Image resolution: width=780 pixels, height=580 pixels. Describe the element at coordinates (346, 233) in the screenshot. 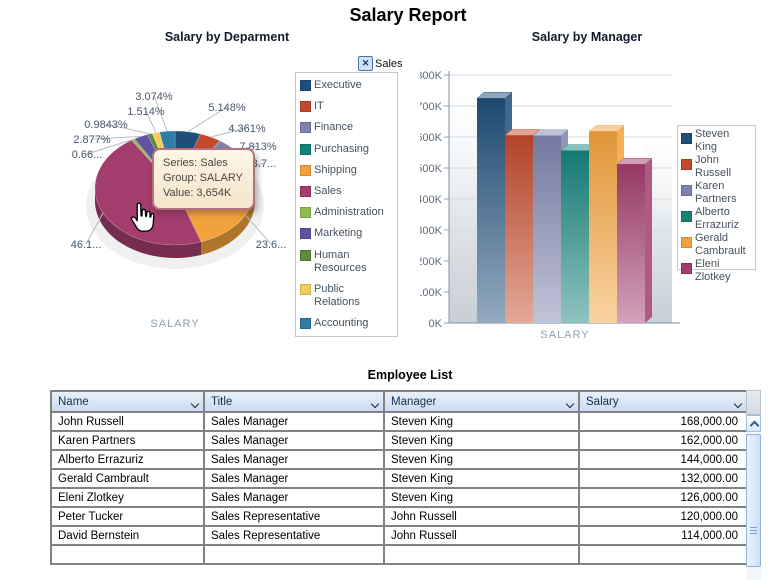

I see `legend-item-marketing: Marketing` at that location.